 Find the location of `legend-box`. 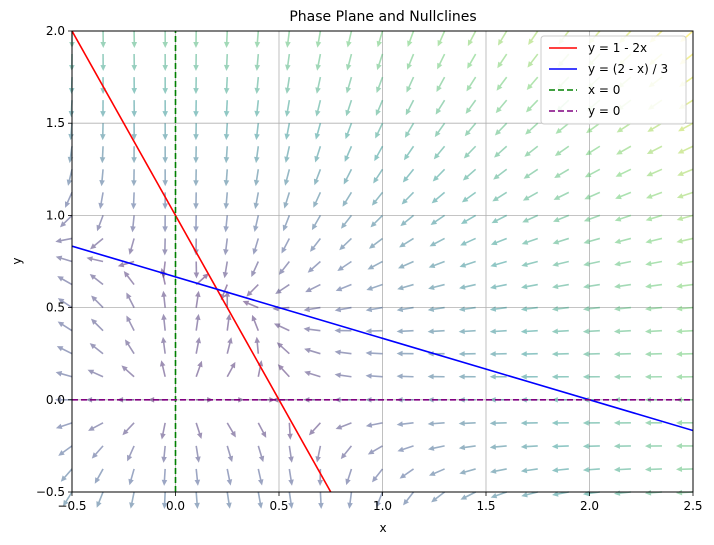

legend-box is located at coordinates (613, 80).